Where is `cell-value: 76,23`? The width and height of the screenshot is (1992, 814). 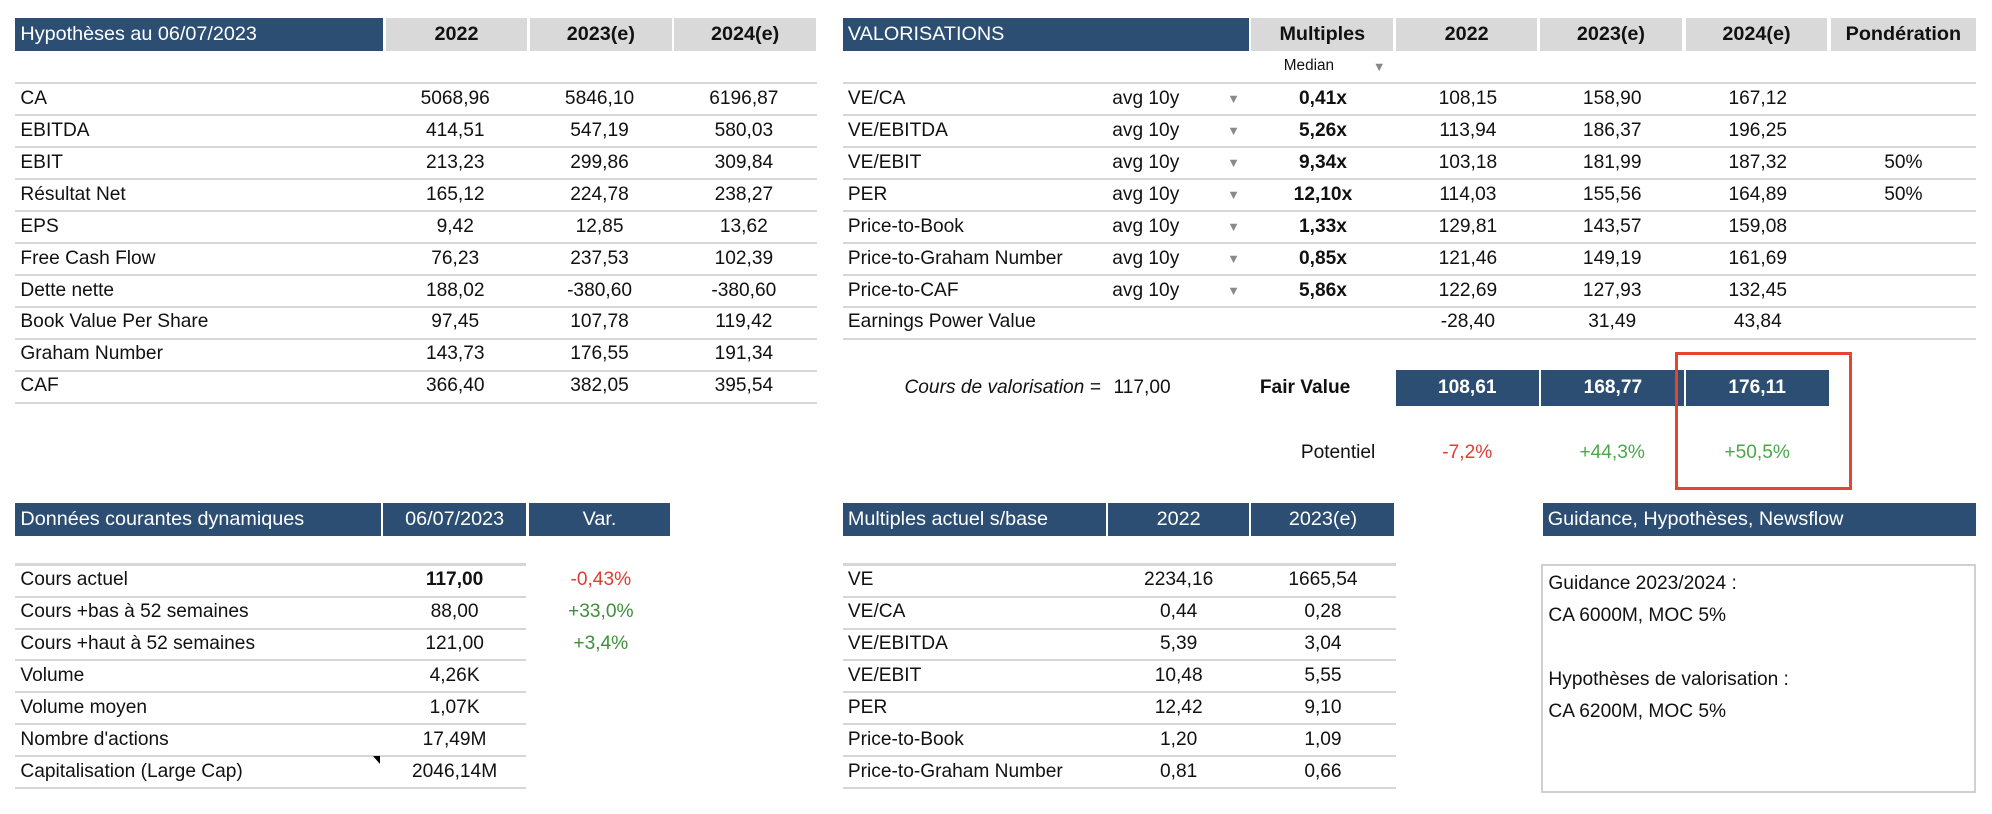 cell-value: 76,23 is located at coordinates (455, 258).